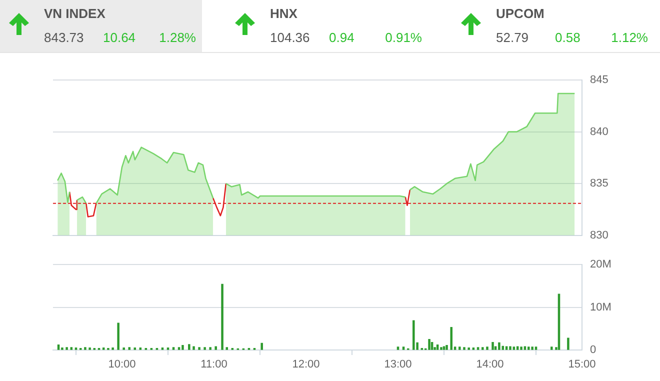 The height and width of the screenshot is (381, 660). What do you see at coordinates (593, 350) in the screenshot?
I see `y-tick-label: 0` at bounding box center [593, 350].